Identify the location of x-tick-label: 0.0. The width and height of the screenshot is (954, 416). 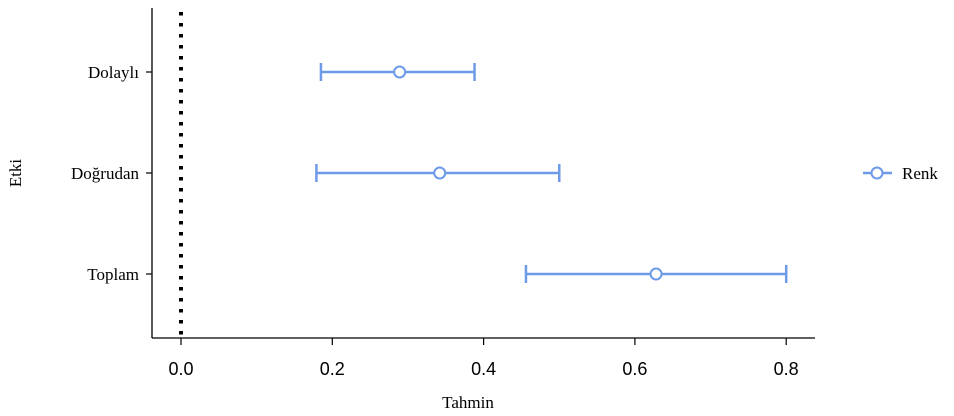
(180, 369).